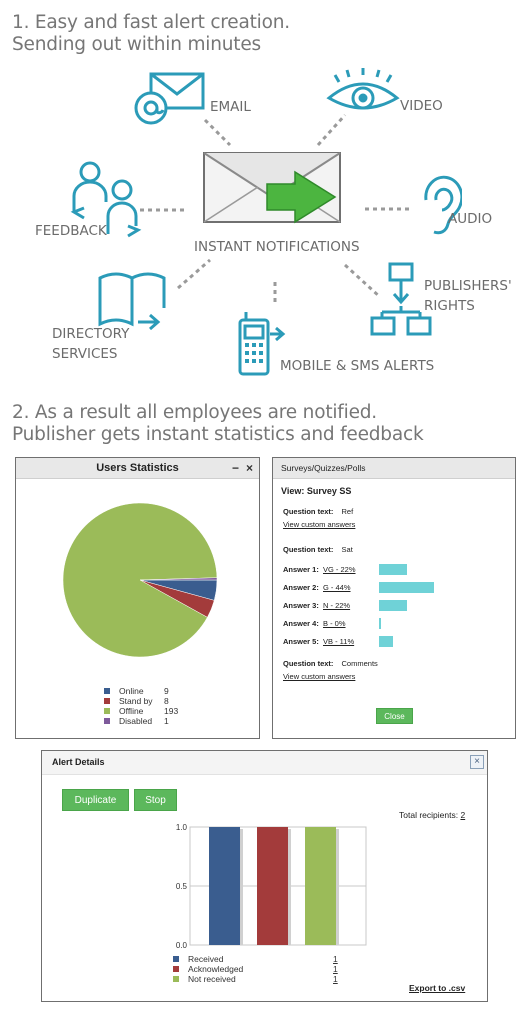  Describe the element at coordinates (272, 188) in the screenshot. I see `envelope-arrow-icon` at that location.